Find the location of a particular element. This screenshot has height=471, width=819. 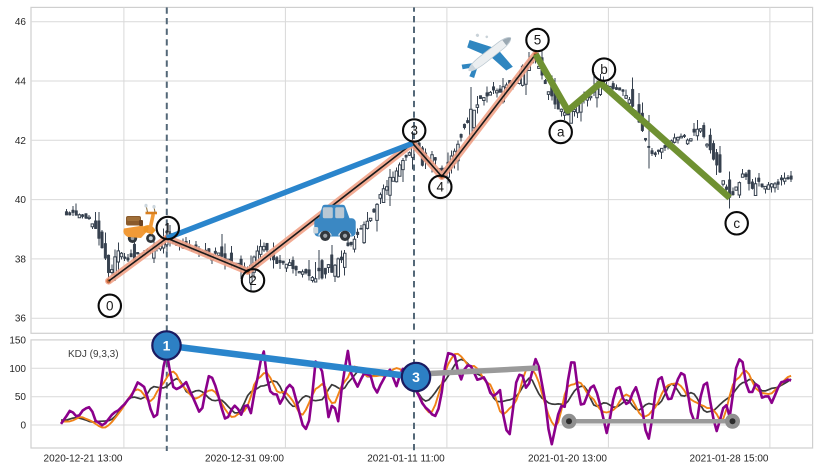

svg-text: 38 is located at coordinates (21, 259).